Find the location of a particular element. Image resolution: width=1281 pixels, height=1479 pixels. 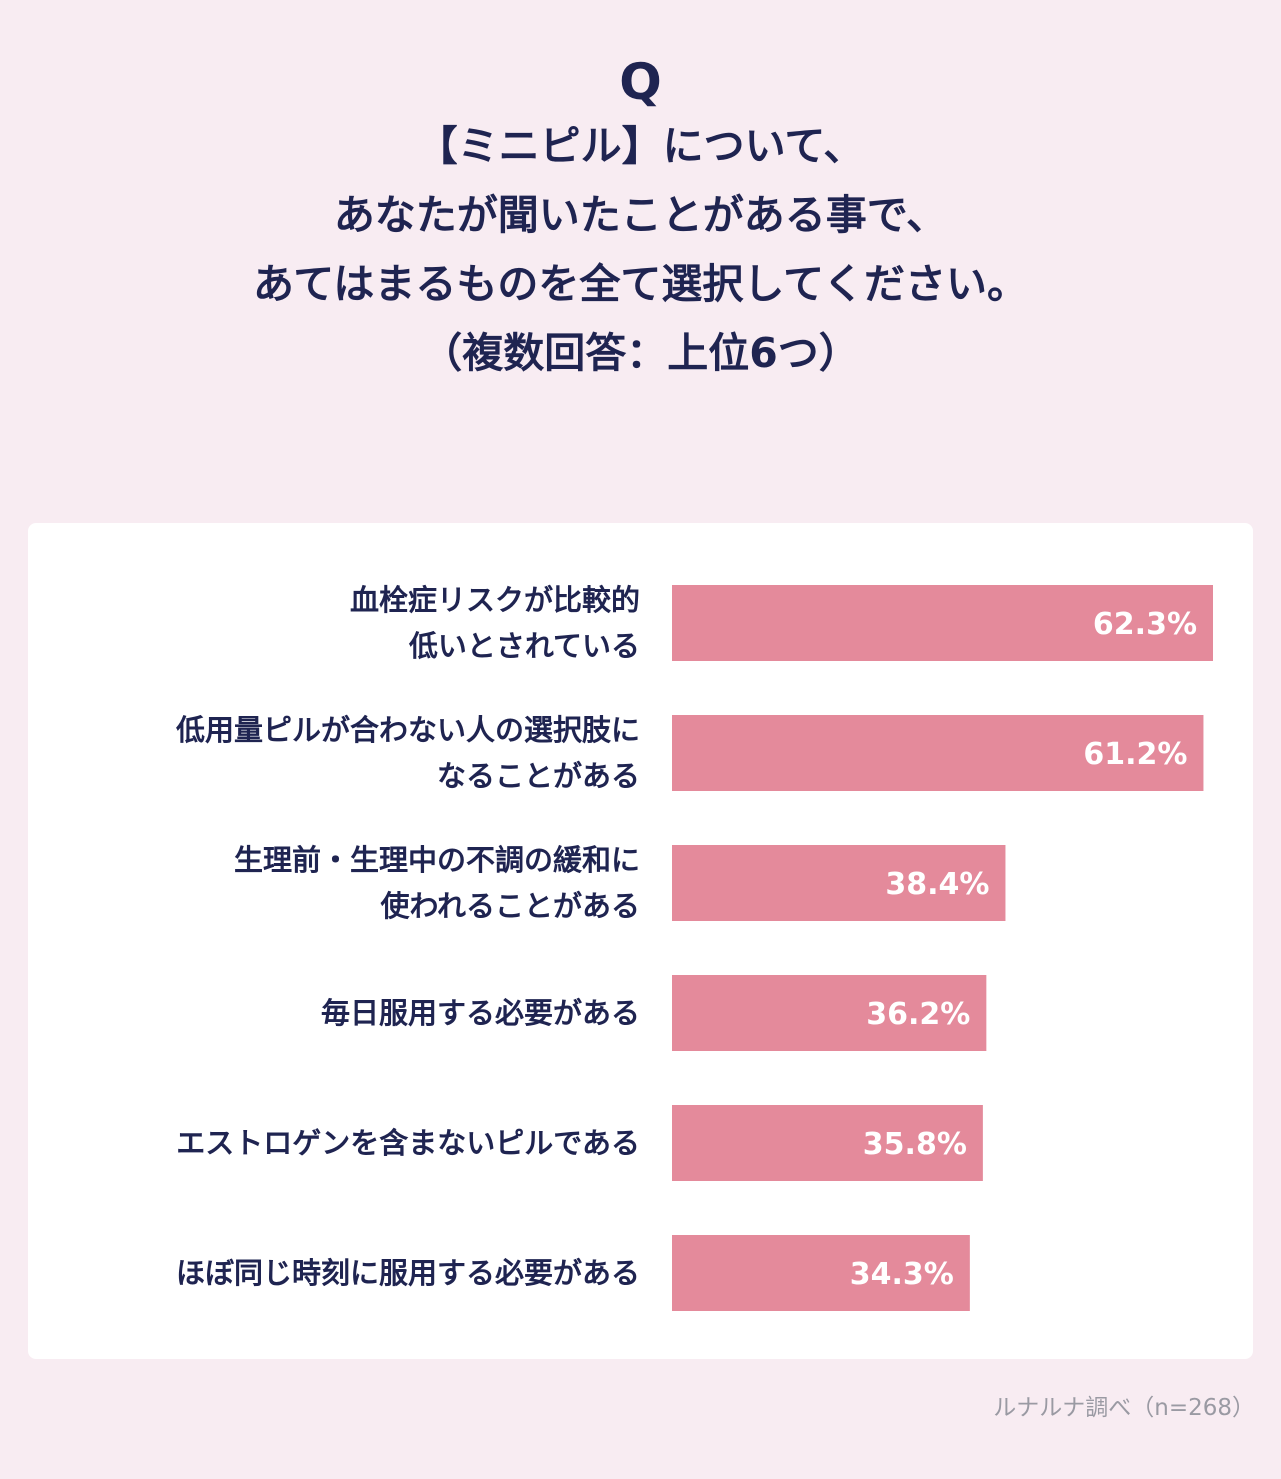

value-label-4: 36.2% is located at coordinates (918, 1014).